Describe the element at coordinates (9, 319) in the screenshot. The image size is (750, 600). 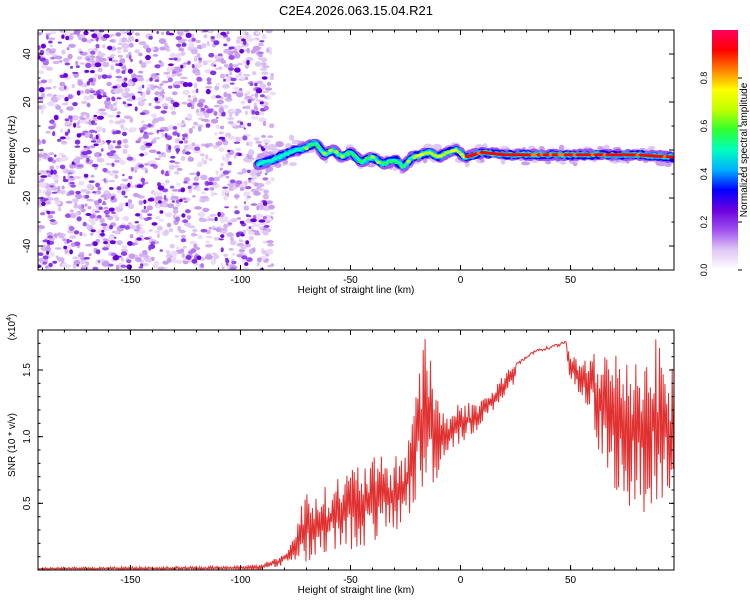
I see `snr-scale-exponent: 4` at that location.